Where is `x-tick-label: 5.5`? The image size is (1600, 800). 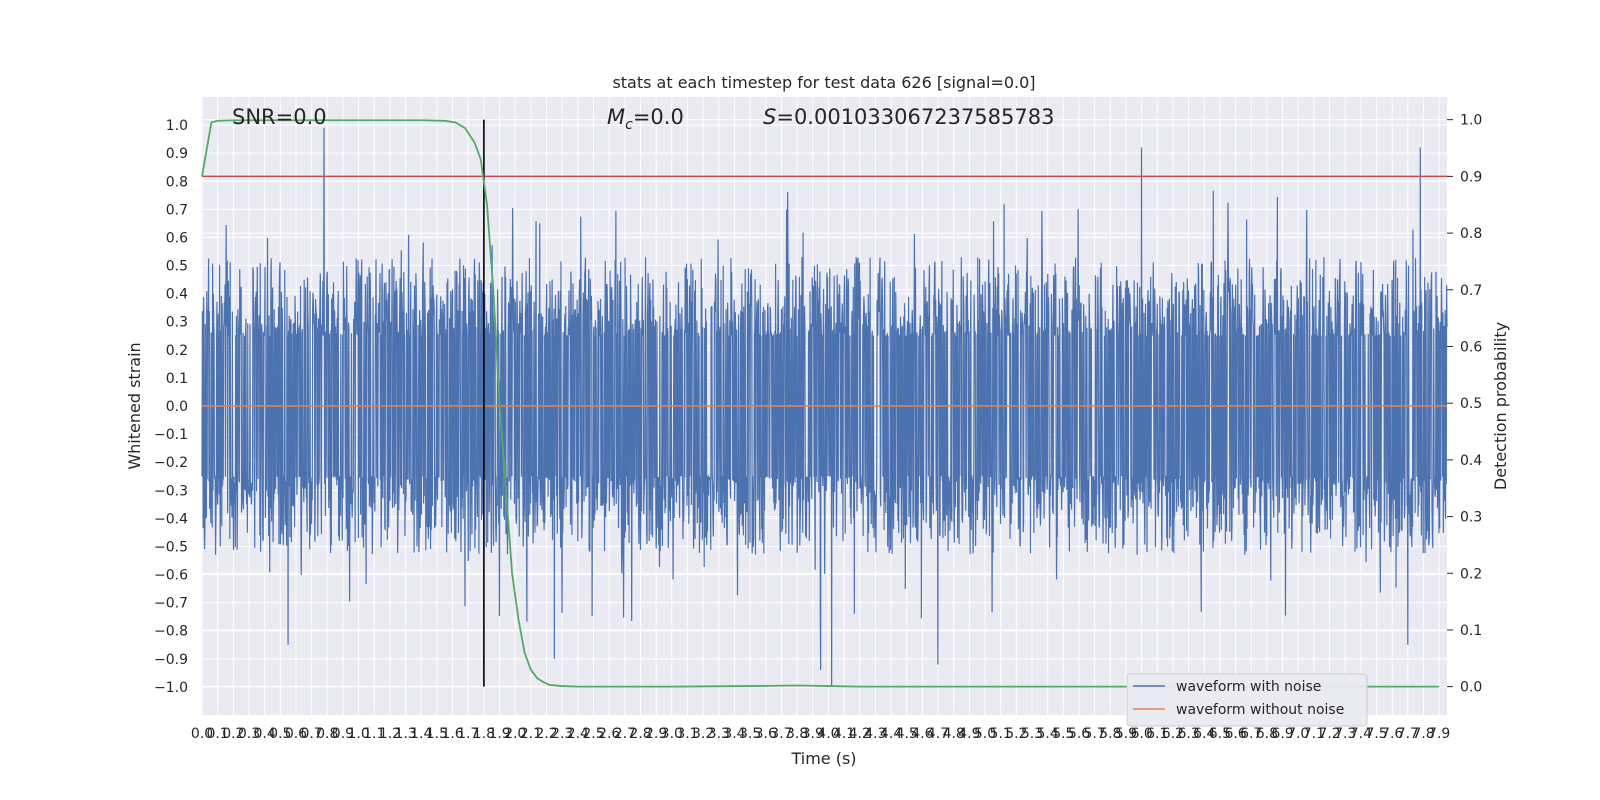 x-tick-label: 5.5 is located at coordinates (1063, 734).